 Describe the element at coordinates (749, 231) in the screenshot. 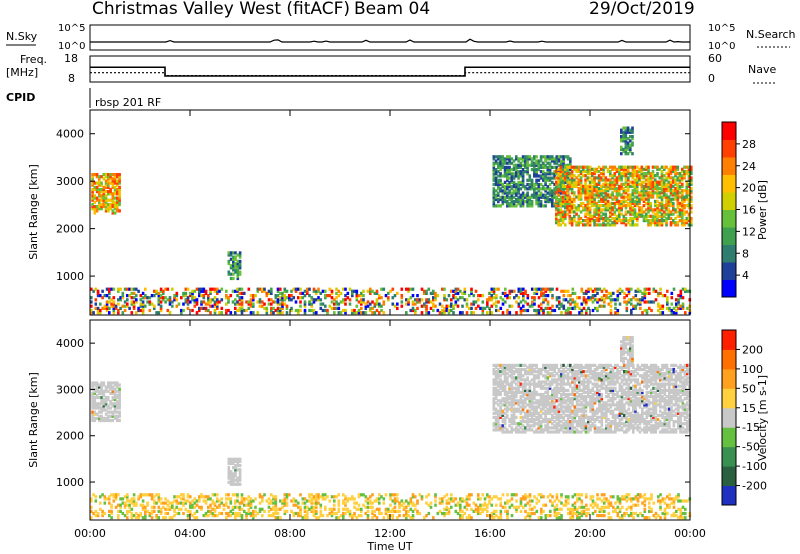

I see `colorbar-tick-label: 12` at that location.